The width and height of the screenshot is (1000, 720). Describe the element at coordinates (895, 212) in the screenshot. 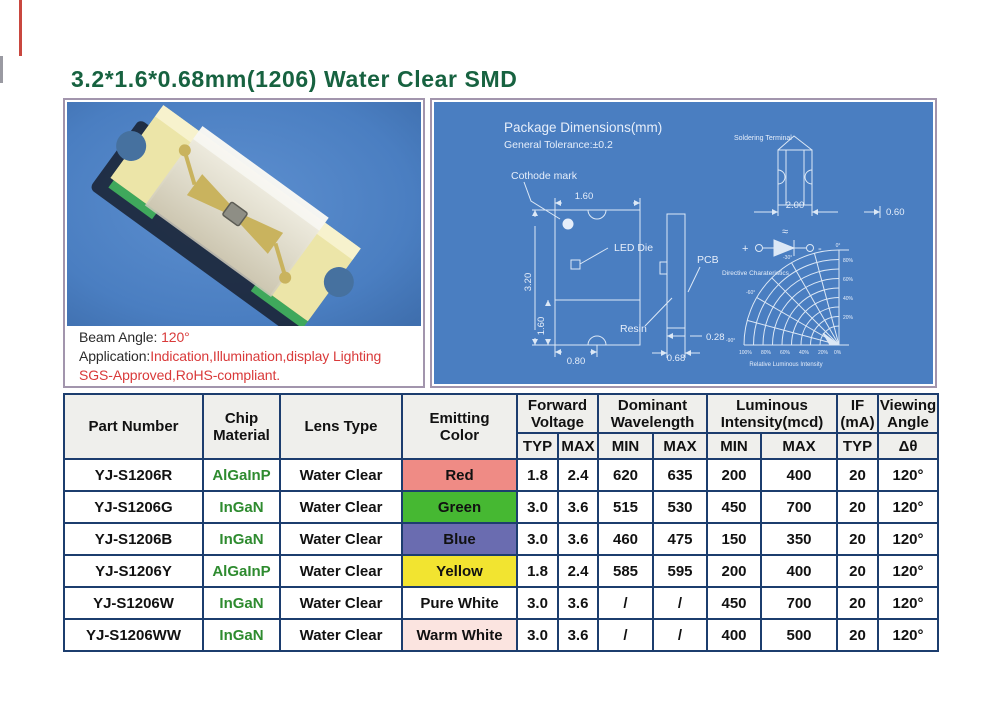

I see `dim-pad-width: 0.60` at that location.